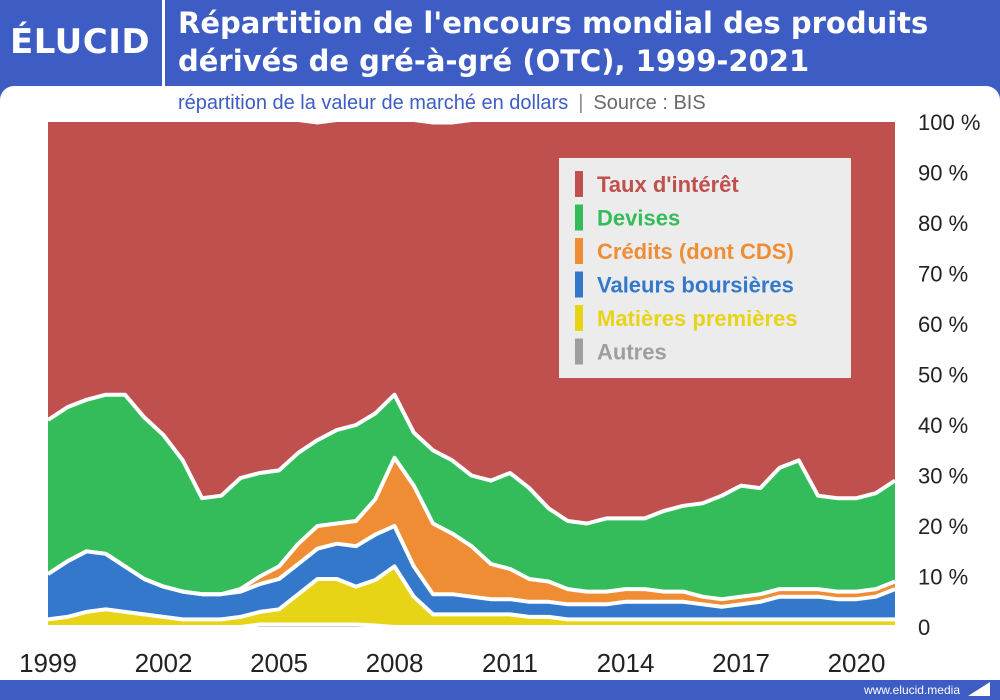  Describe the element at coordinates (668, 184) in the screenshot. I see `legend-label-taux-d-interet: Taux d'intérêt` at that location.